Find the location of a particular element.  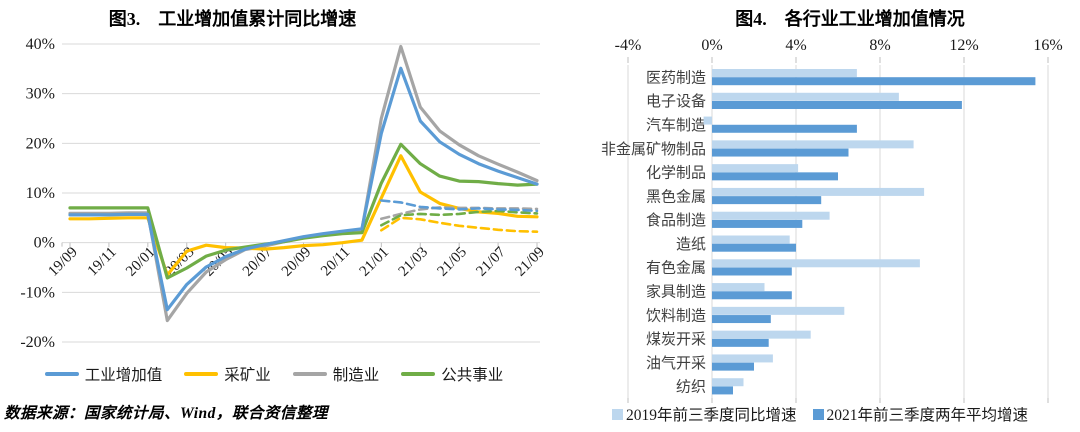

legend-label: 2019年前三季度同比增速 is located at coordinates (711, 415).